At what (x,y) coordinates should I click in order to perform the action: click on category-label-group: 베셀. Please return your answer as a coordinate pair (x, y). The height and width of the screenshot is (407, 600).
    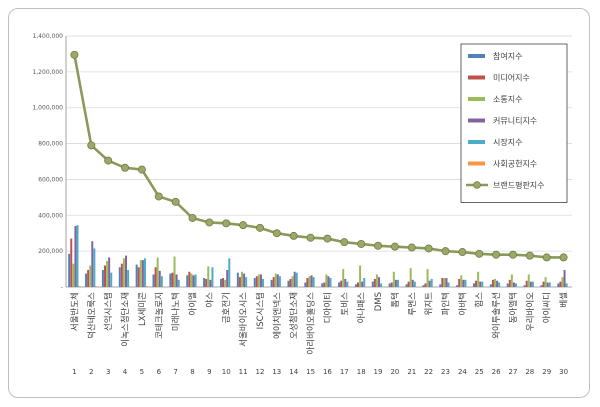
    Looking at the image, I should click on (564, 300).